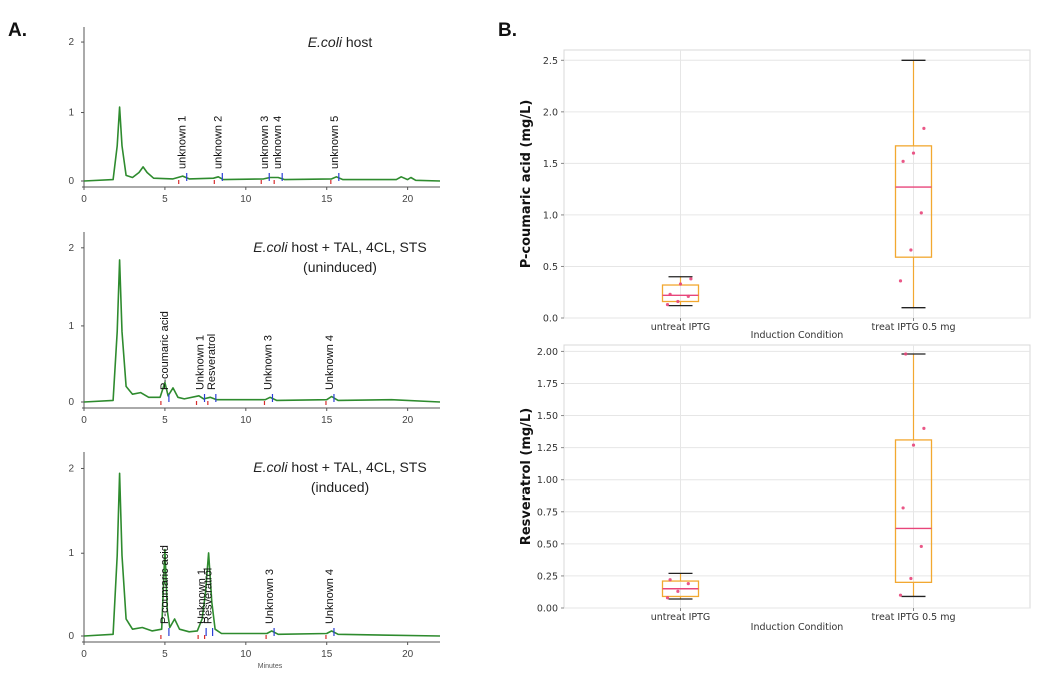  I want to click on peak-label: unknown 3, so click(265, 142).